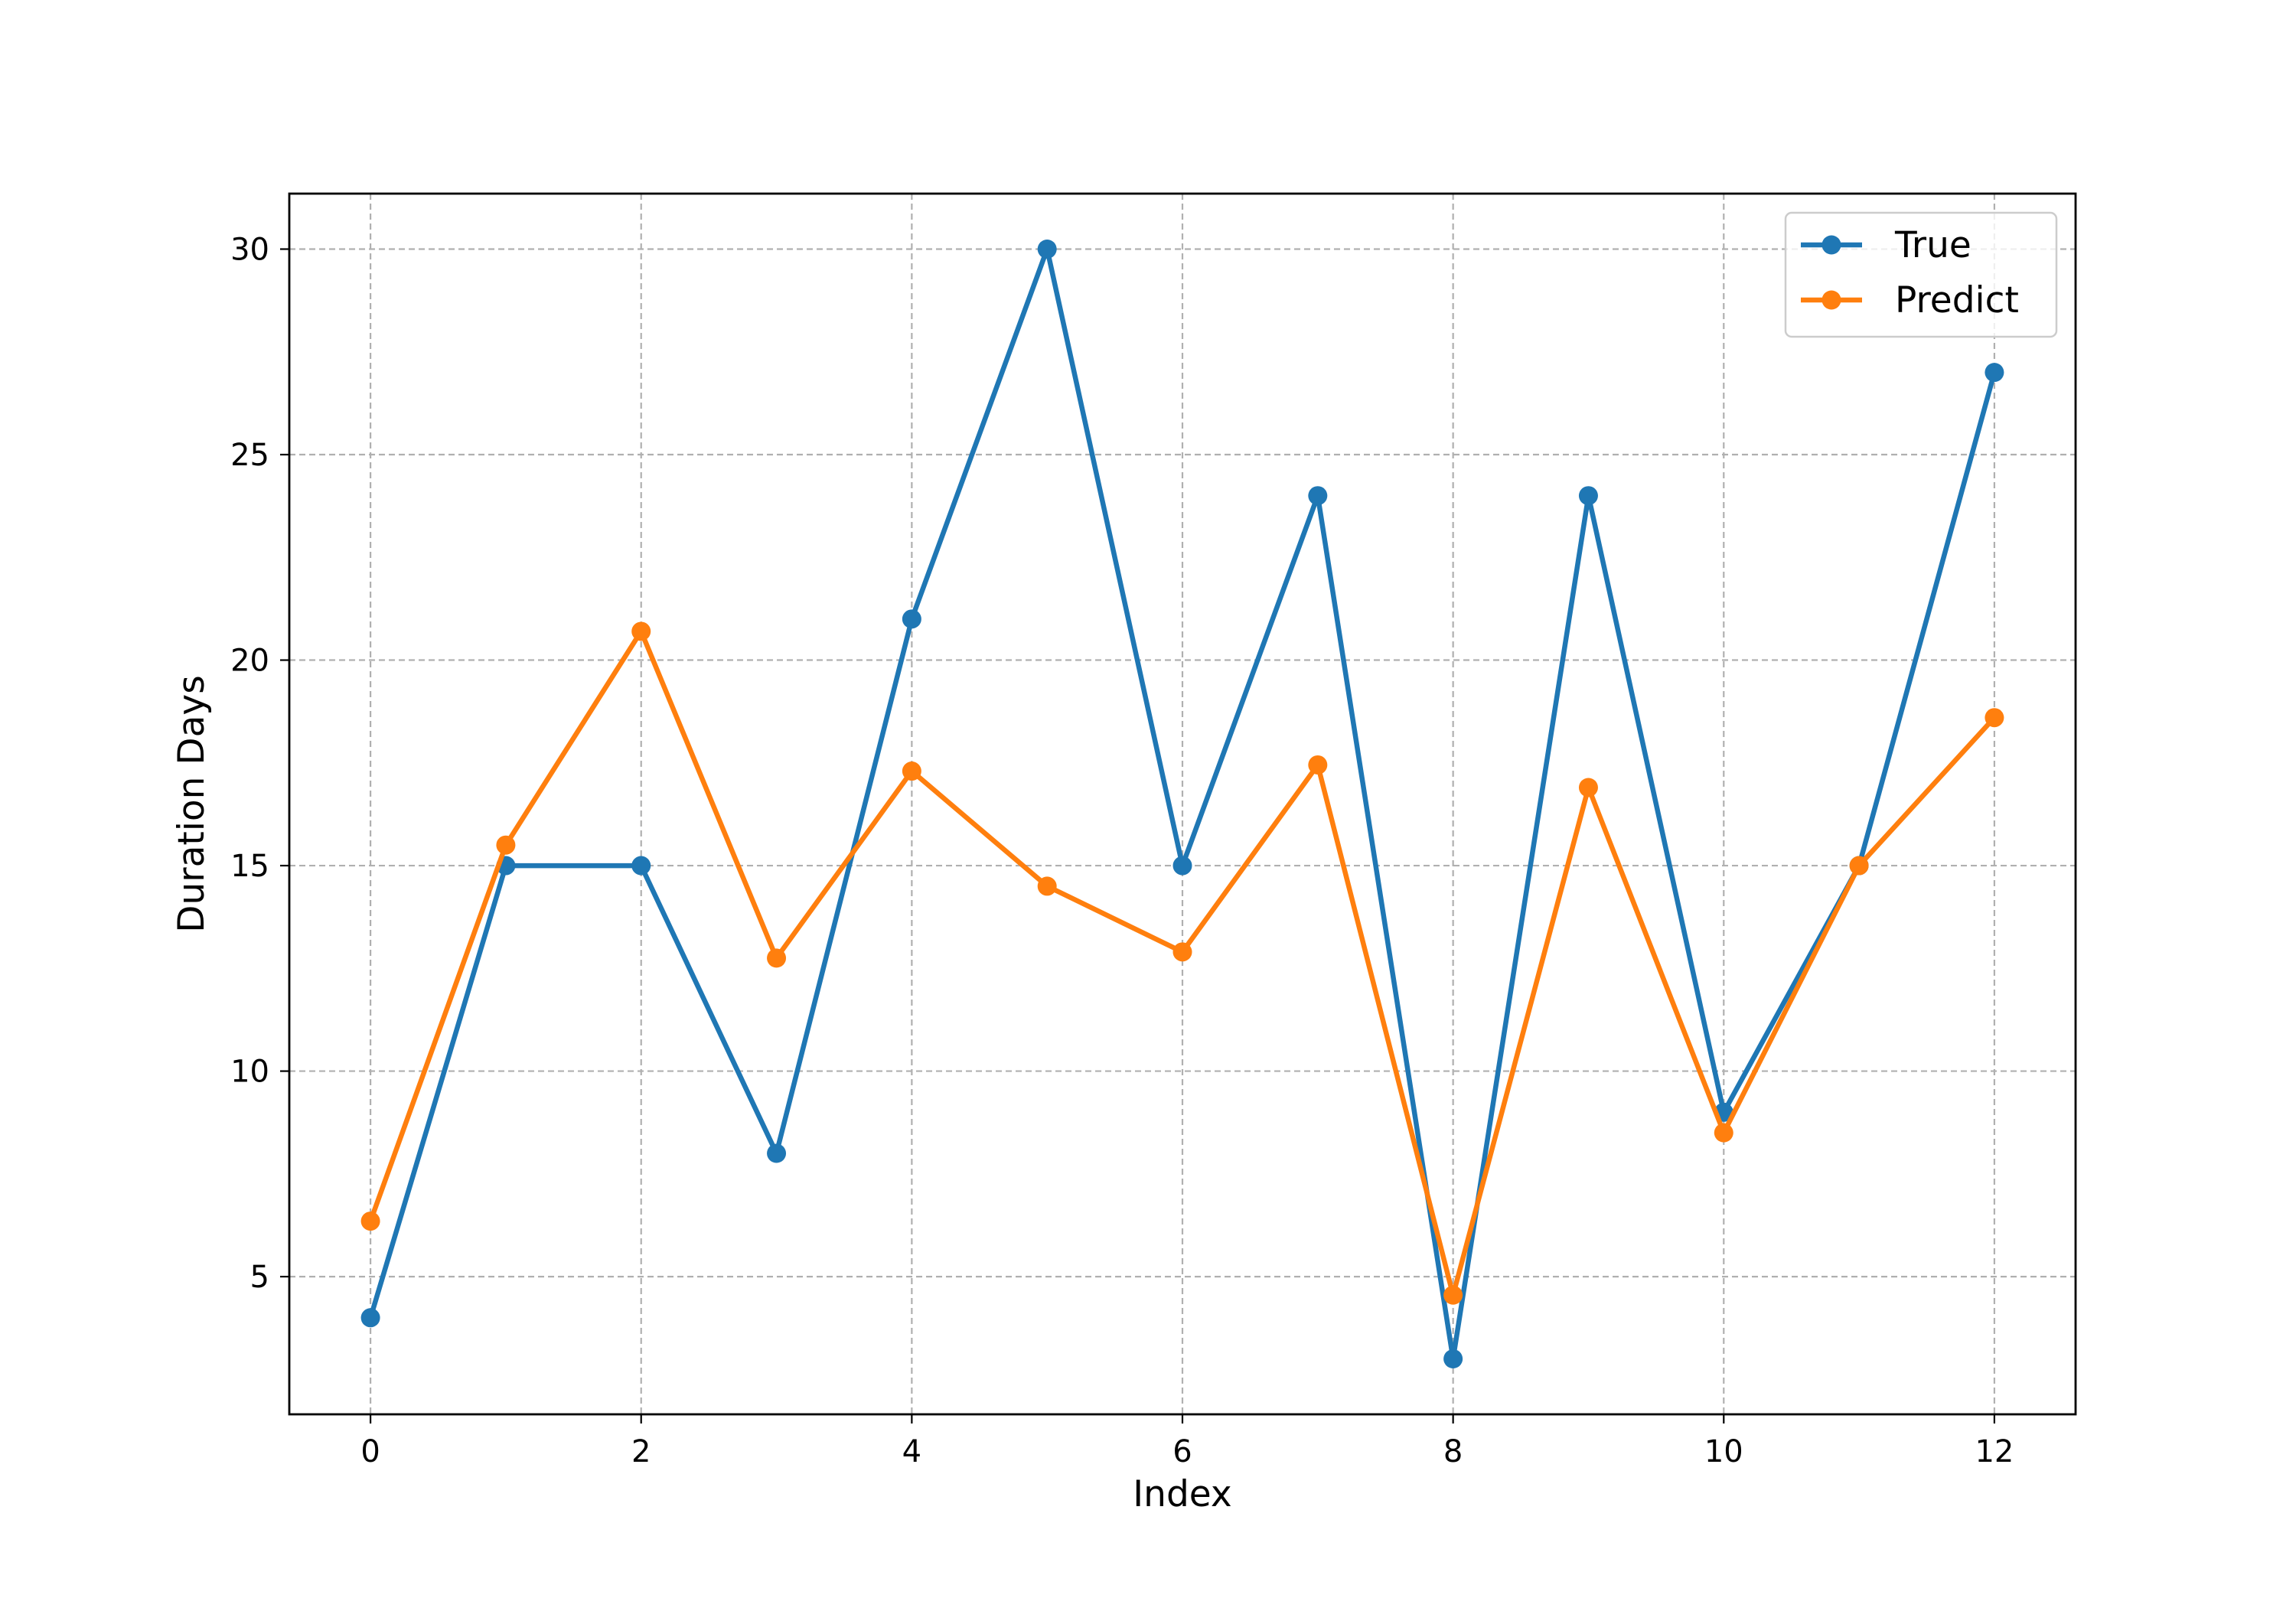  Describe the element at coordinates (641, 1451) in the screenshot. I see `x-tick-label: 2` at that location.